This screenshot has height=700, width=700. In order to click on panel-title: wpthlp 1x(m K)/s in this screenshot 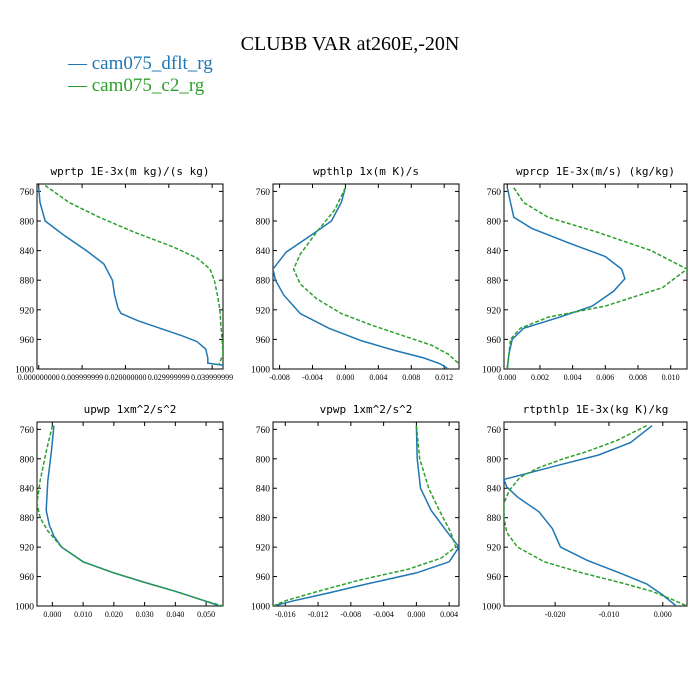, I will do `click(366, 171)`.